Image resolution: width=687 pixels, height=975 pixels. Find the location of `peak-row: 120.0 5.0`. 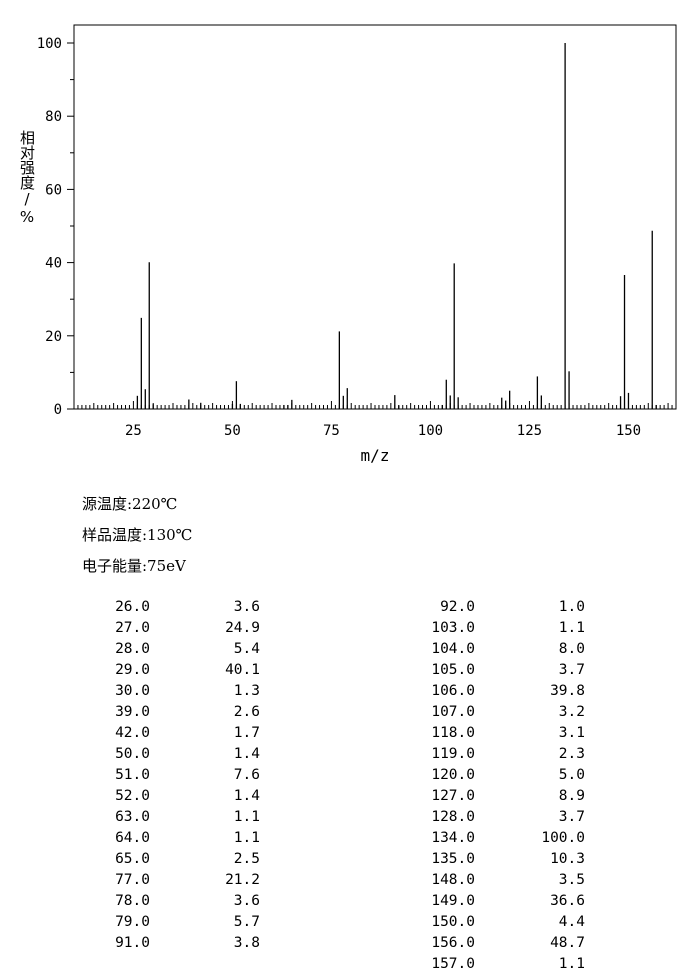

peak-row: 120.0 5.0 is located at coordinates (505, 775).